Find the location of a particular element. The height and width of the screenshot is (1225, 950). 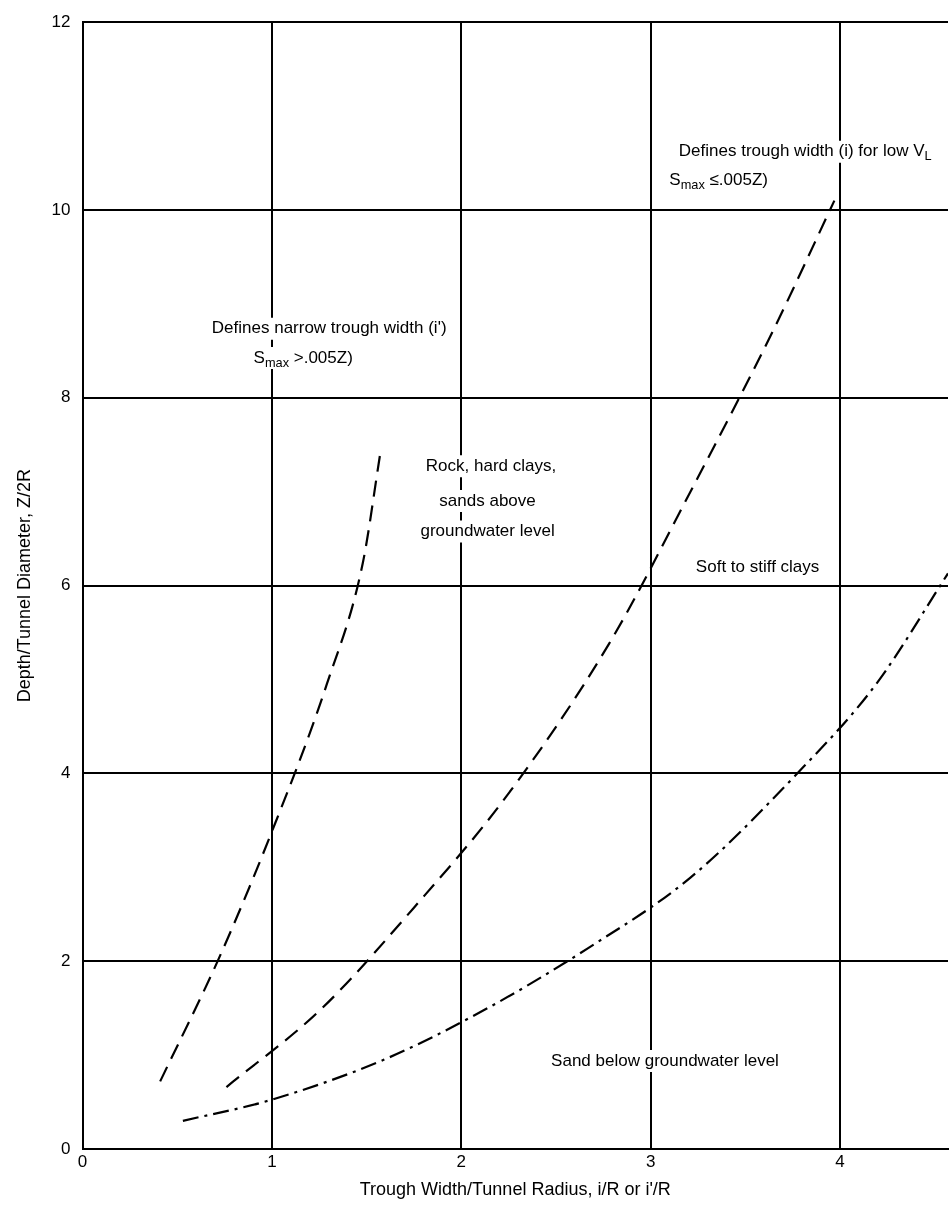

x-tick-label: 2 is located at coordinates (461, 1161).